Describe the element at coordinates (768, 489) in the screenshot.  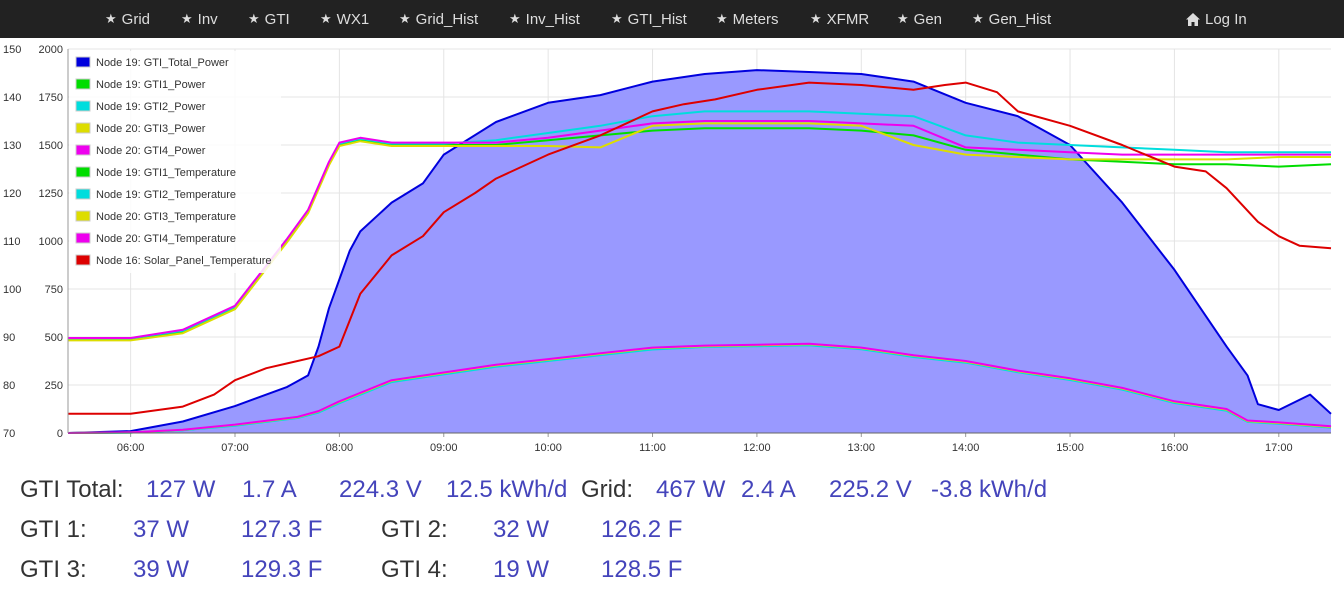
I see `grid-current: 2.4 A` at that location.